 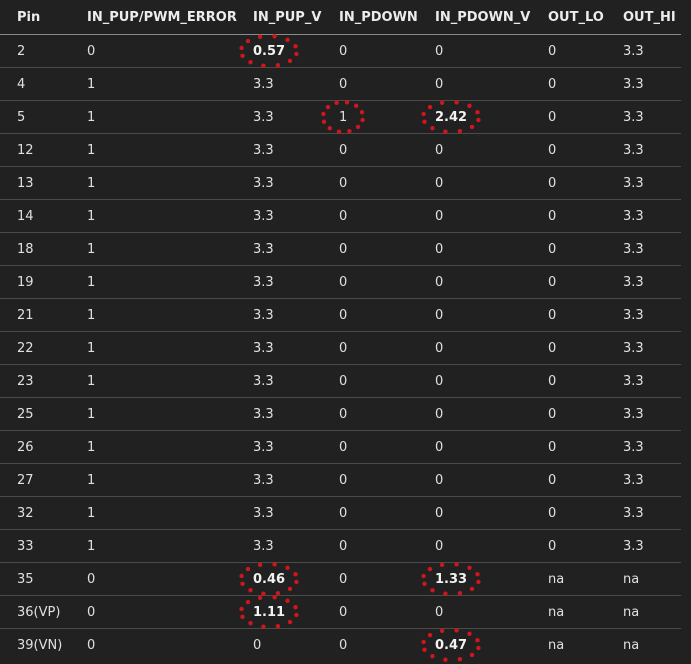 I want to click on column-header-in-pdown-v: IN_PDOWN_V, so click(x=474, y=17).